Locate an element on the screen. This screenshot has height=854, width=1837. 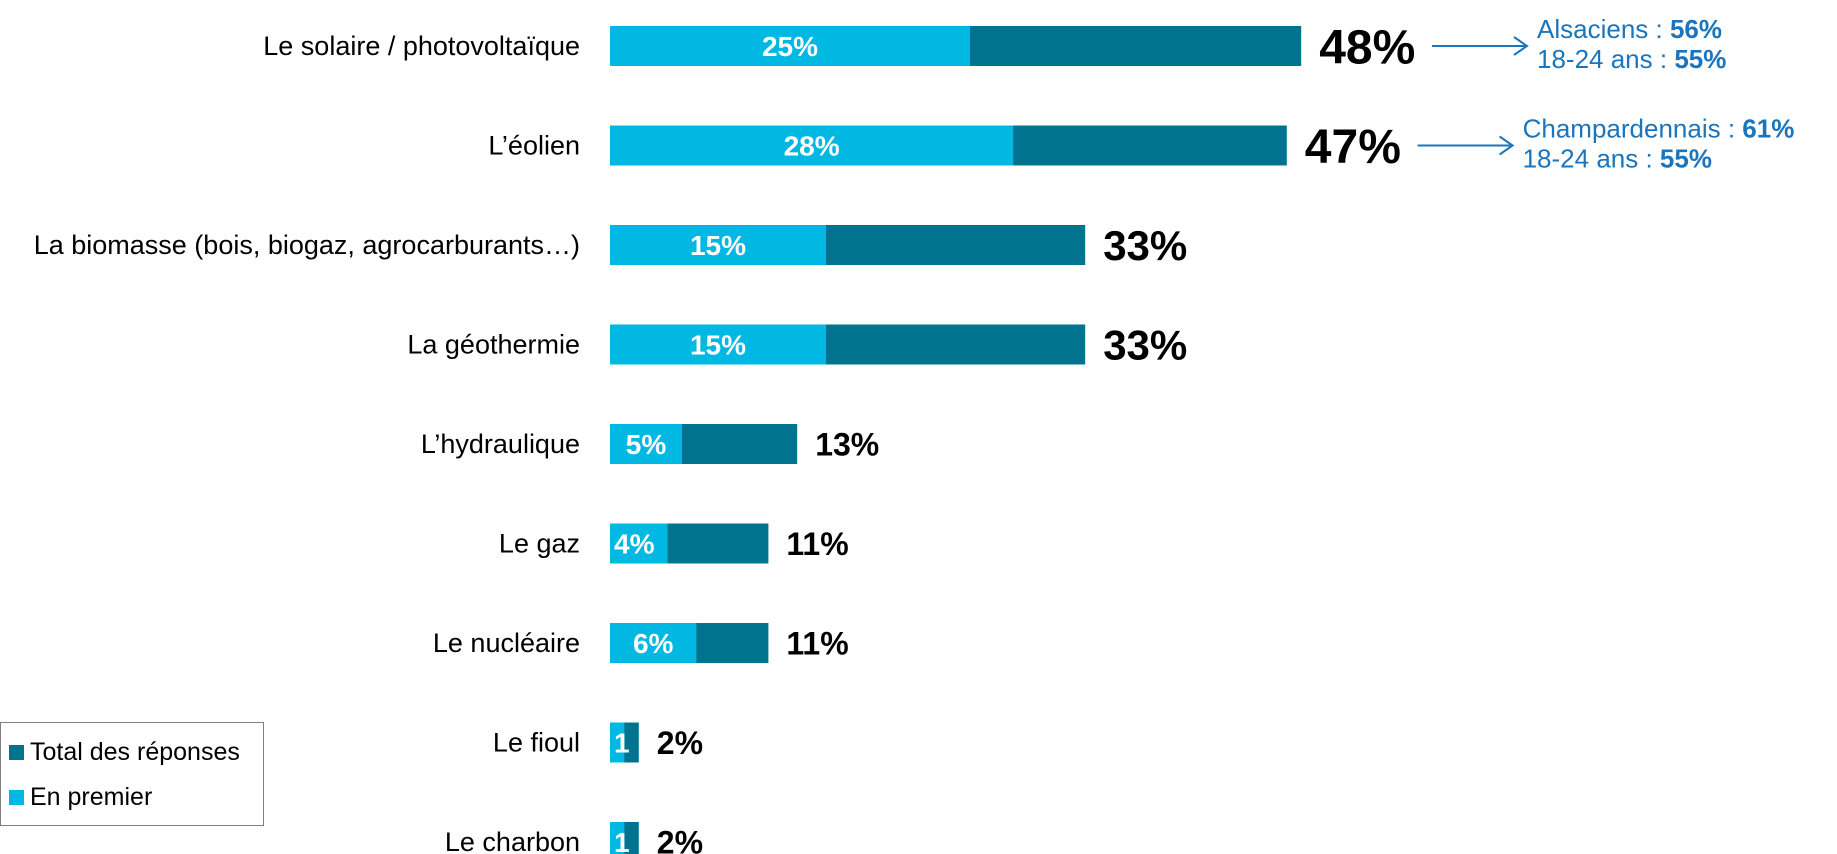
annotation-text: Alsaciens : 56% is located at coordinates (1629, 29).